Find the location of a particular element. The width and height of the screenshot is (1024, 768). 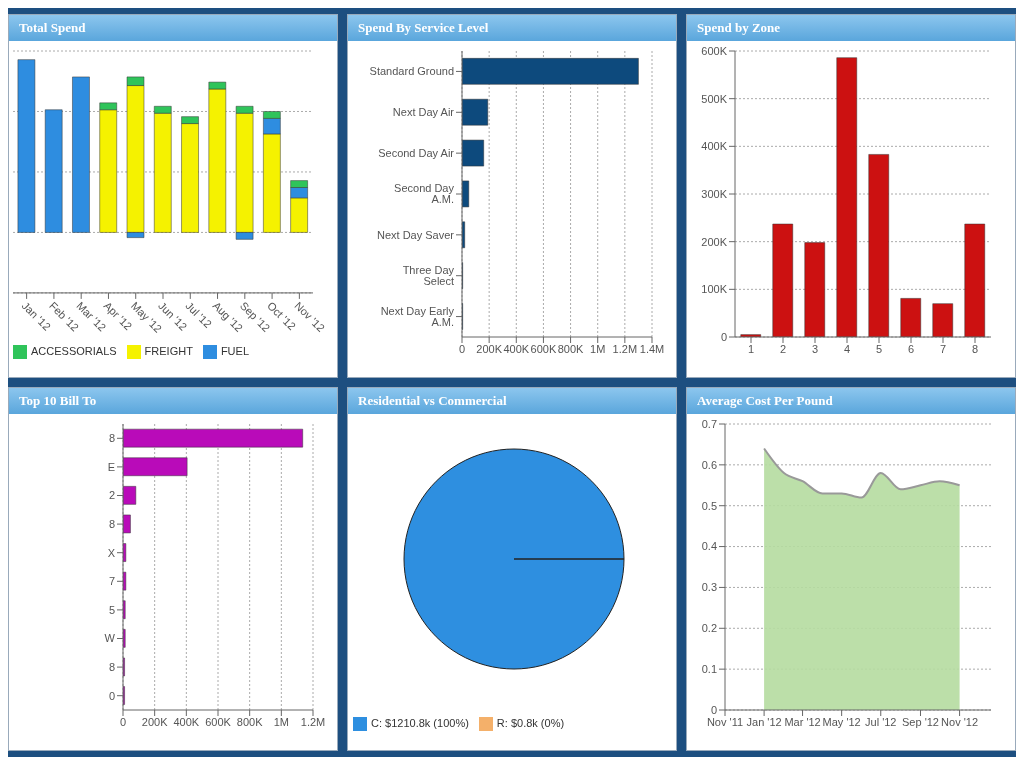

y-tick-label: 400K is located at coordinates (714, 146).